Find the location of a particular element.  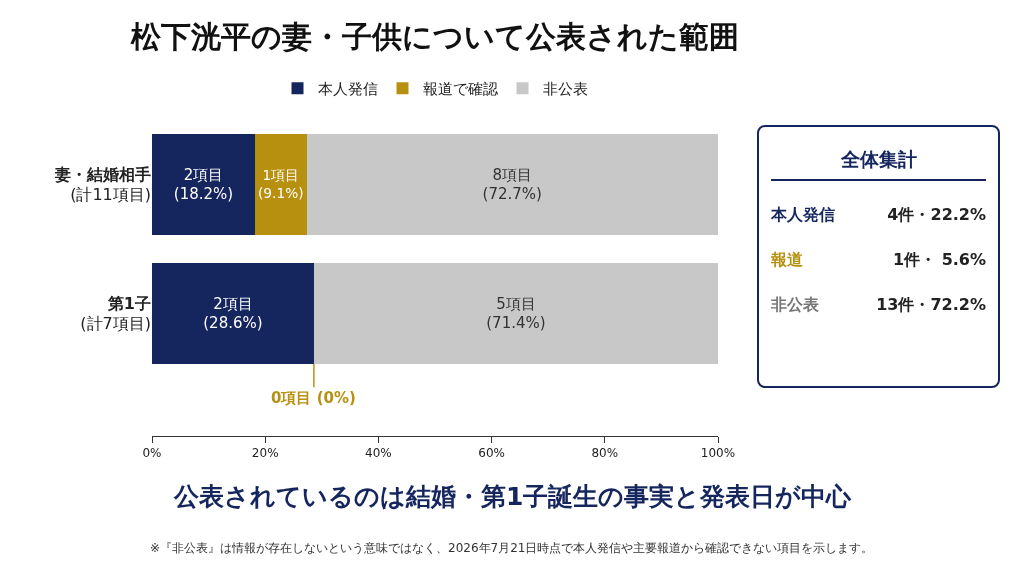

data-label: 5項目 (71.4%) is located at coordinates (516, 313).